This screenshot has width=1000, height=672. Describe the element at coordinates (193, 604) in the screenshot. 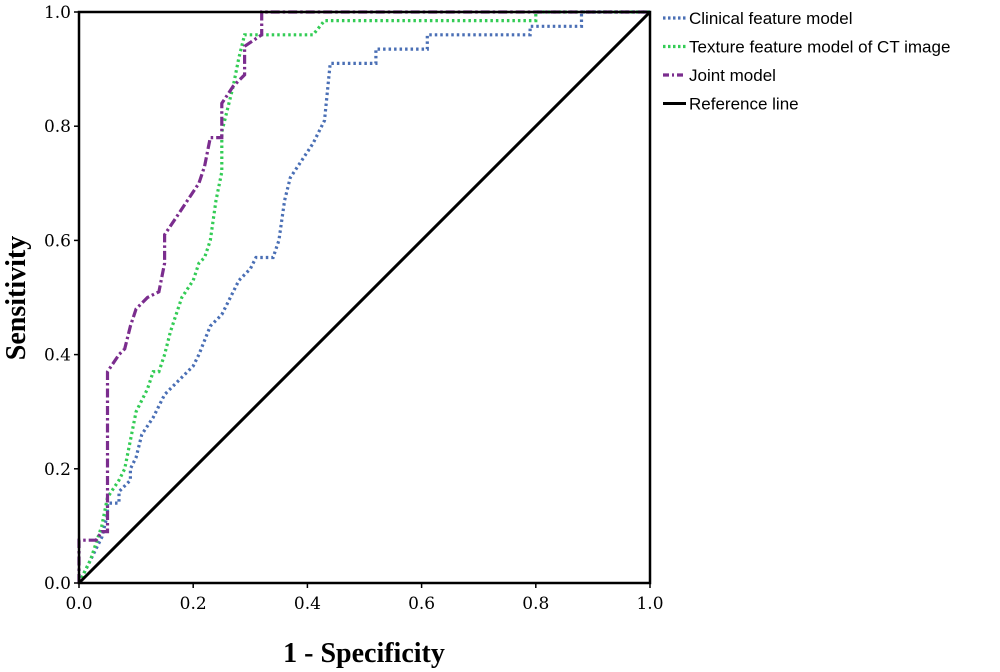

I see `x-tick-label: 0.2` at that location.